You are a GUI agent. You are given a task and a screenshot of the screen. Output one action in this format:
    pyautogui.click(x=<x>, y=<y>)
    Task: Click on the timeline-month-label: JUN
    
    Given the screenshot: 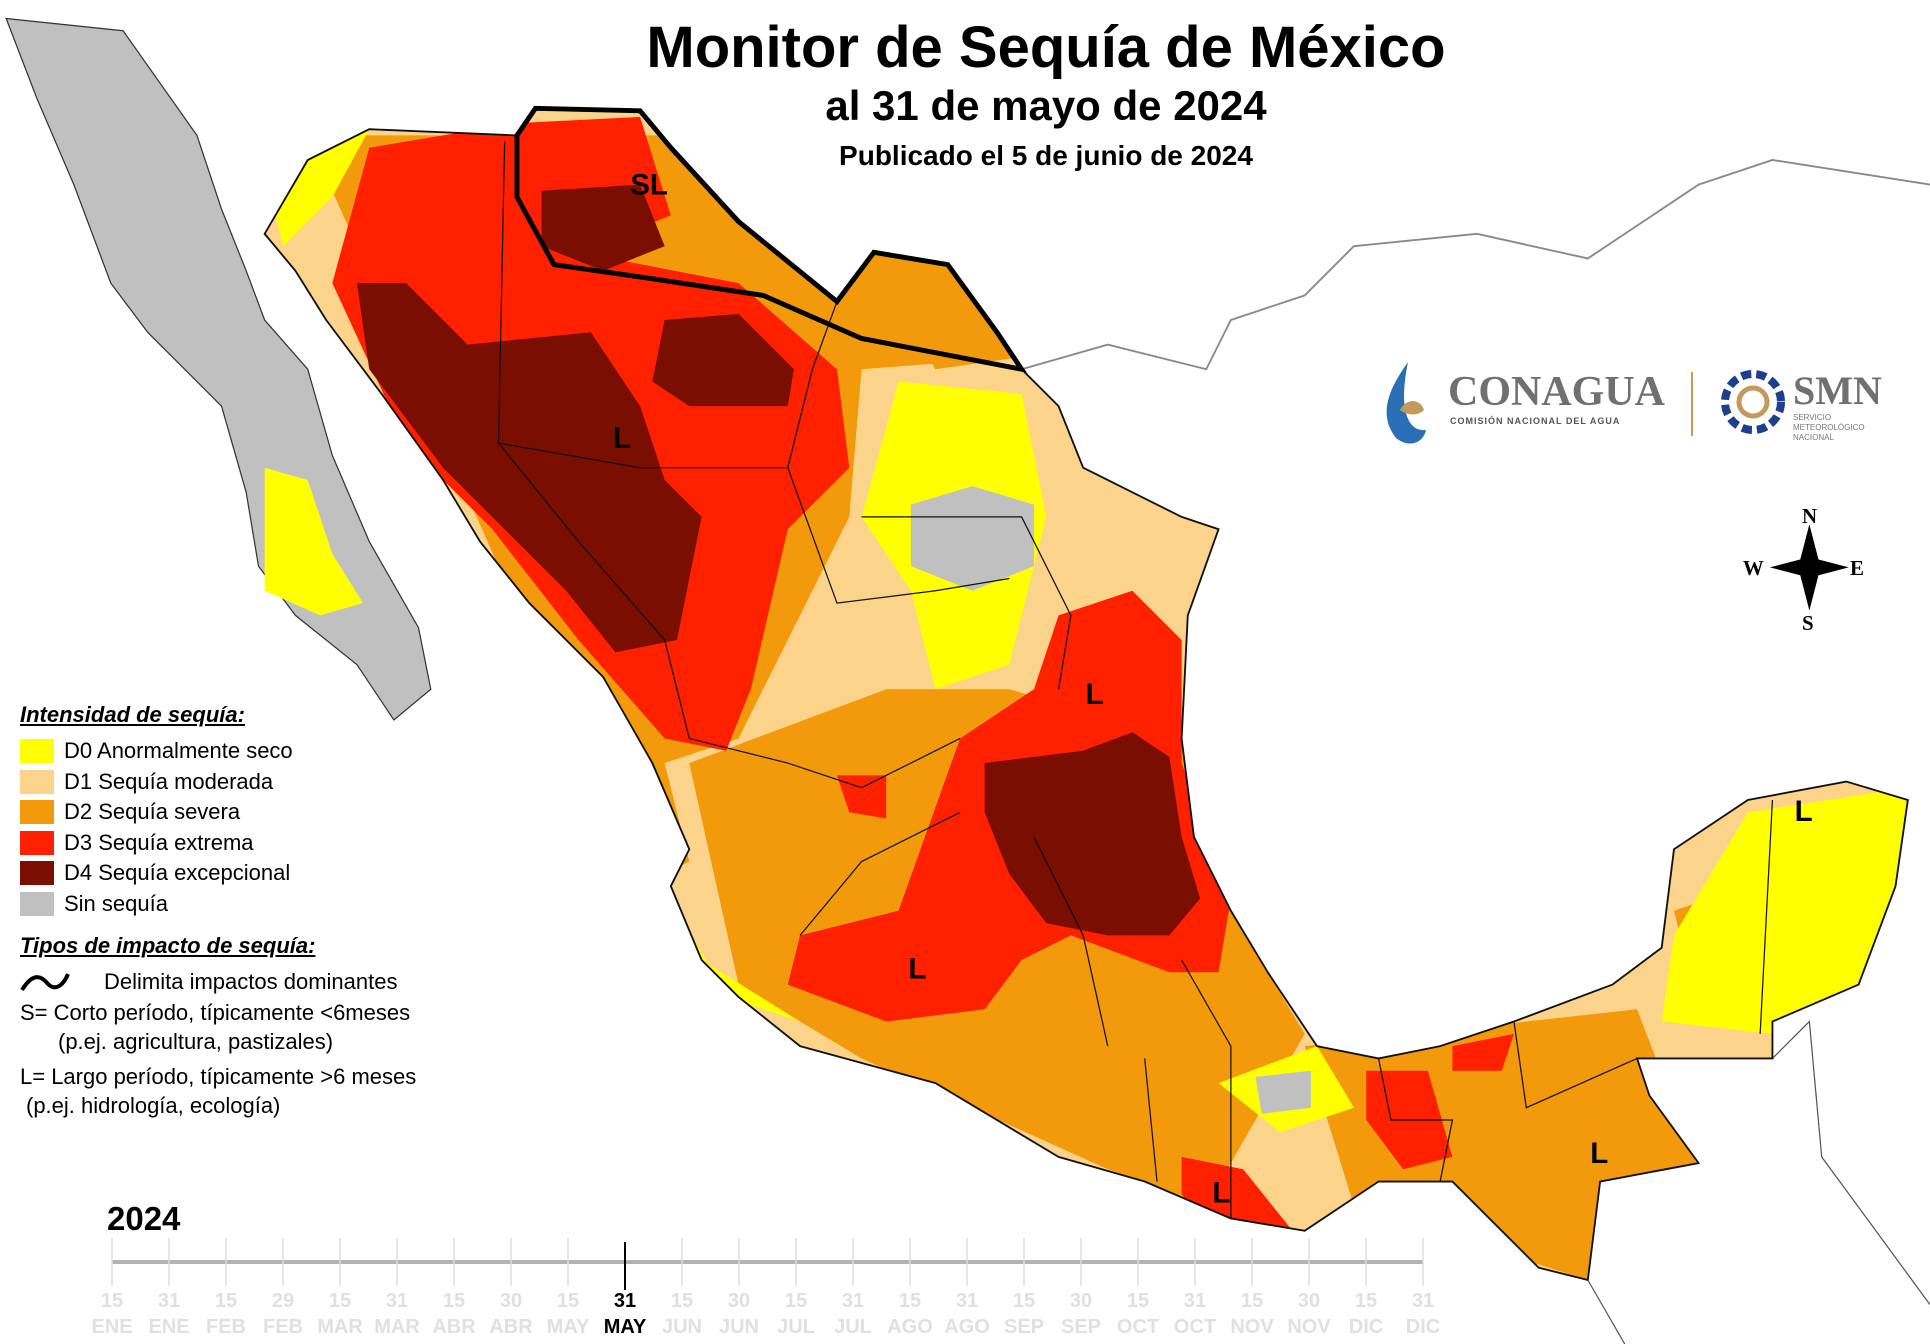 What is the action you would take?
    pyautogui.click(x=681, y=1327)
    